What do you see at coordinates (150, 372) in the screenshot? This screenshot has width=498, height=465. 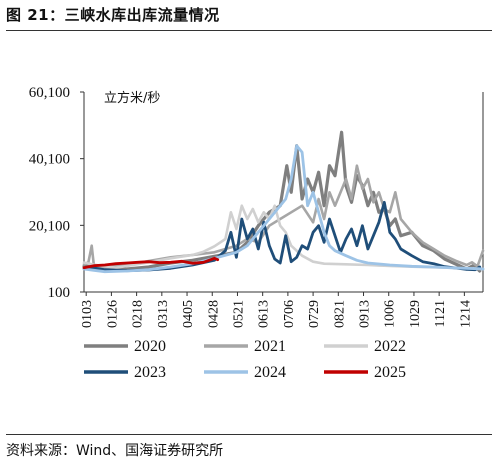 I see `legend-label-2023: 2023` at bounding box center [150, 372].